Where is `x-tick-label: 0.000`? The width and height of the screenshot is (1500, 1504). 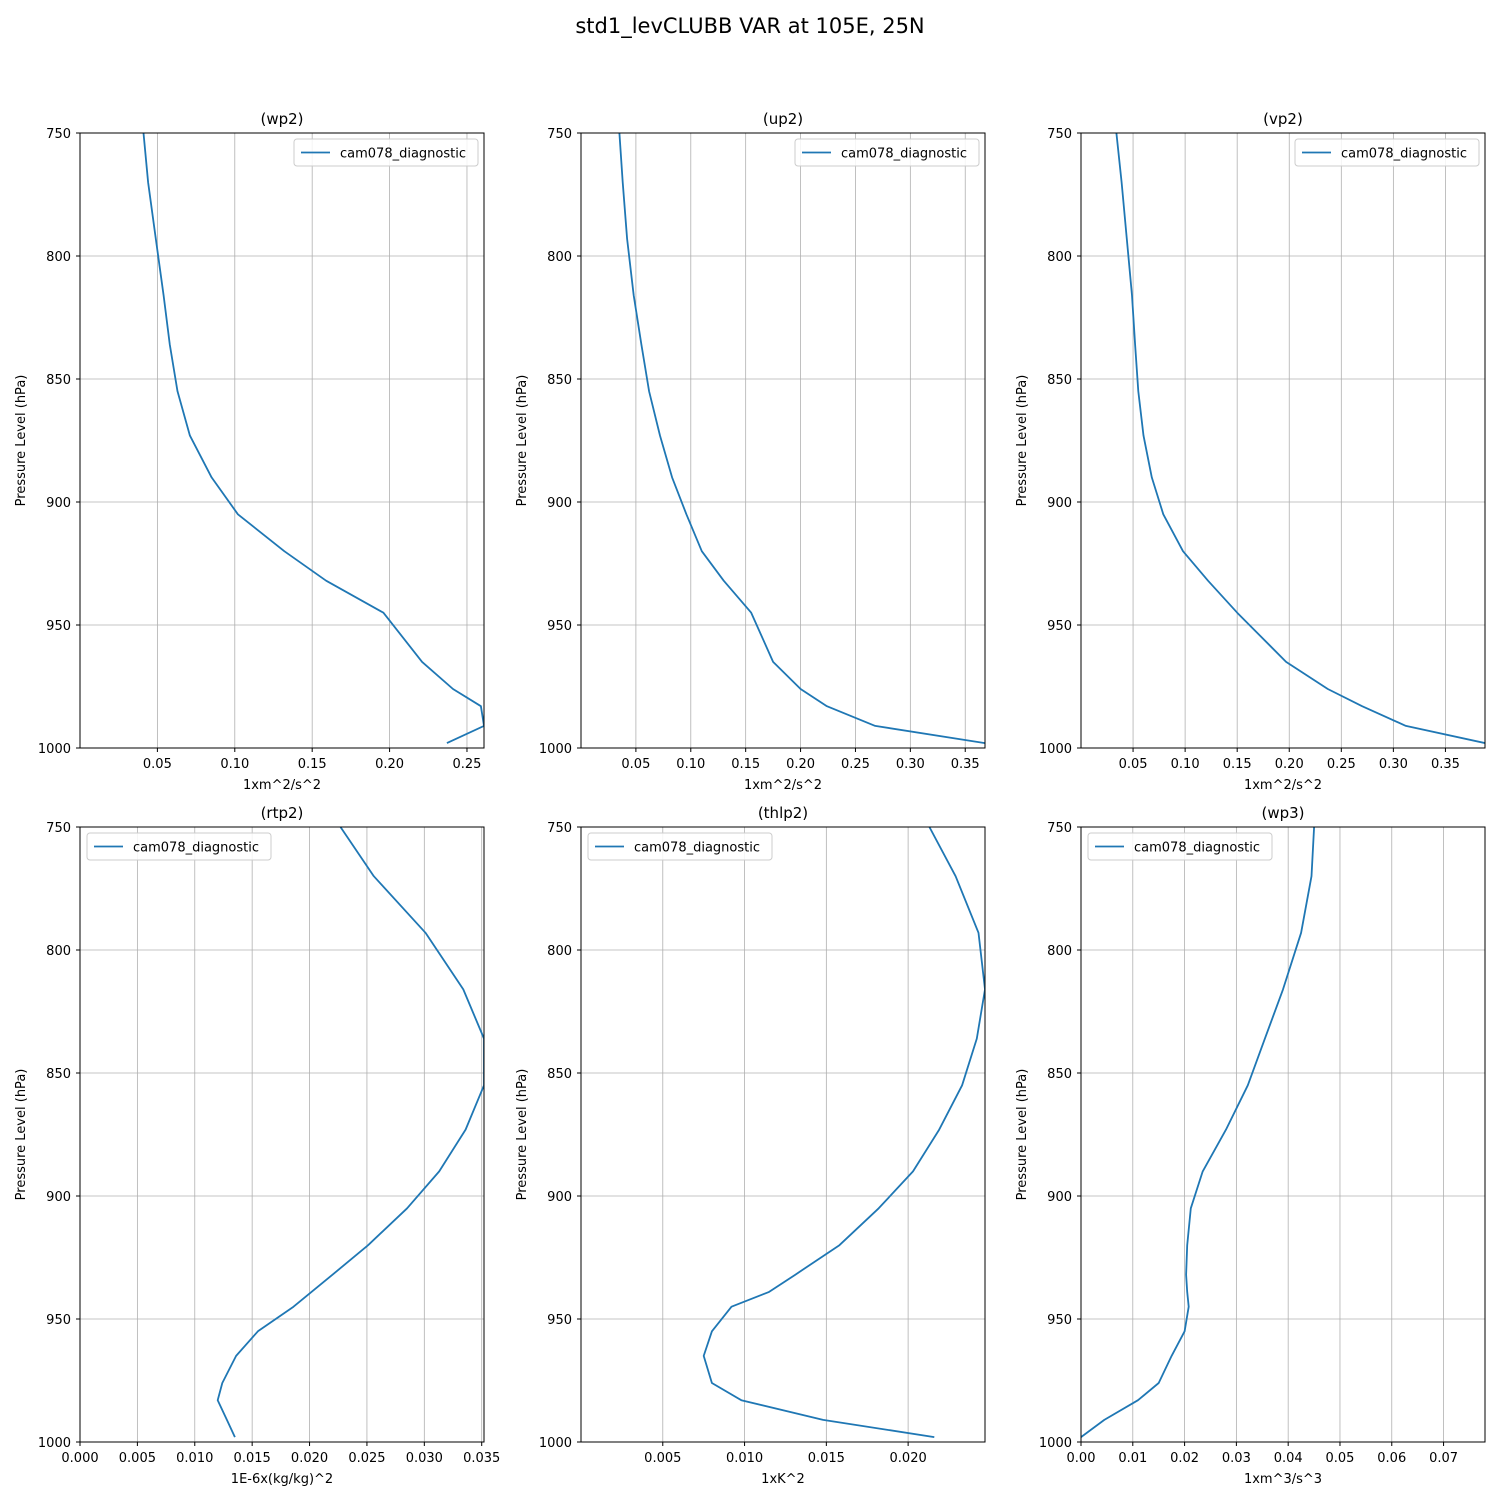
x-tick-label: 0.000 is located at coordinates (79, 1458).